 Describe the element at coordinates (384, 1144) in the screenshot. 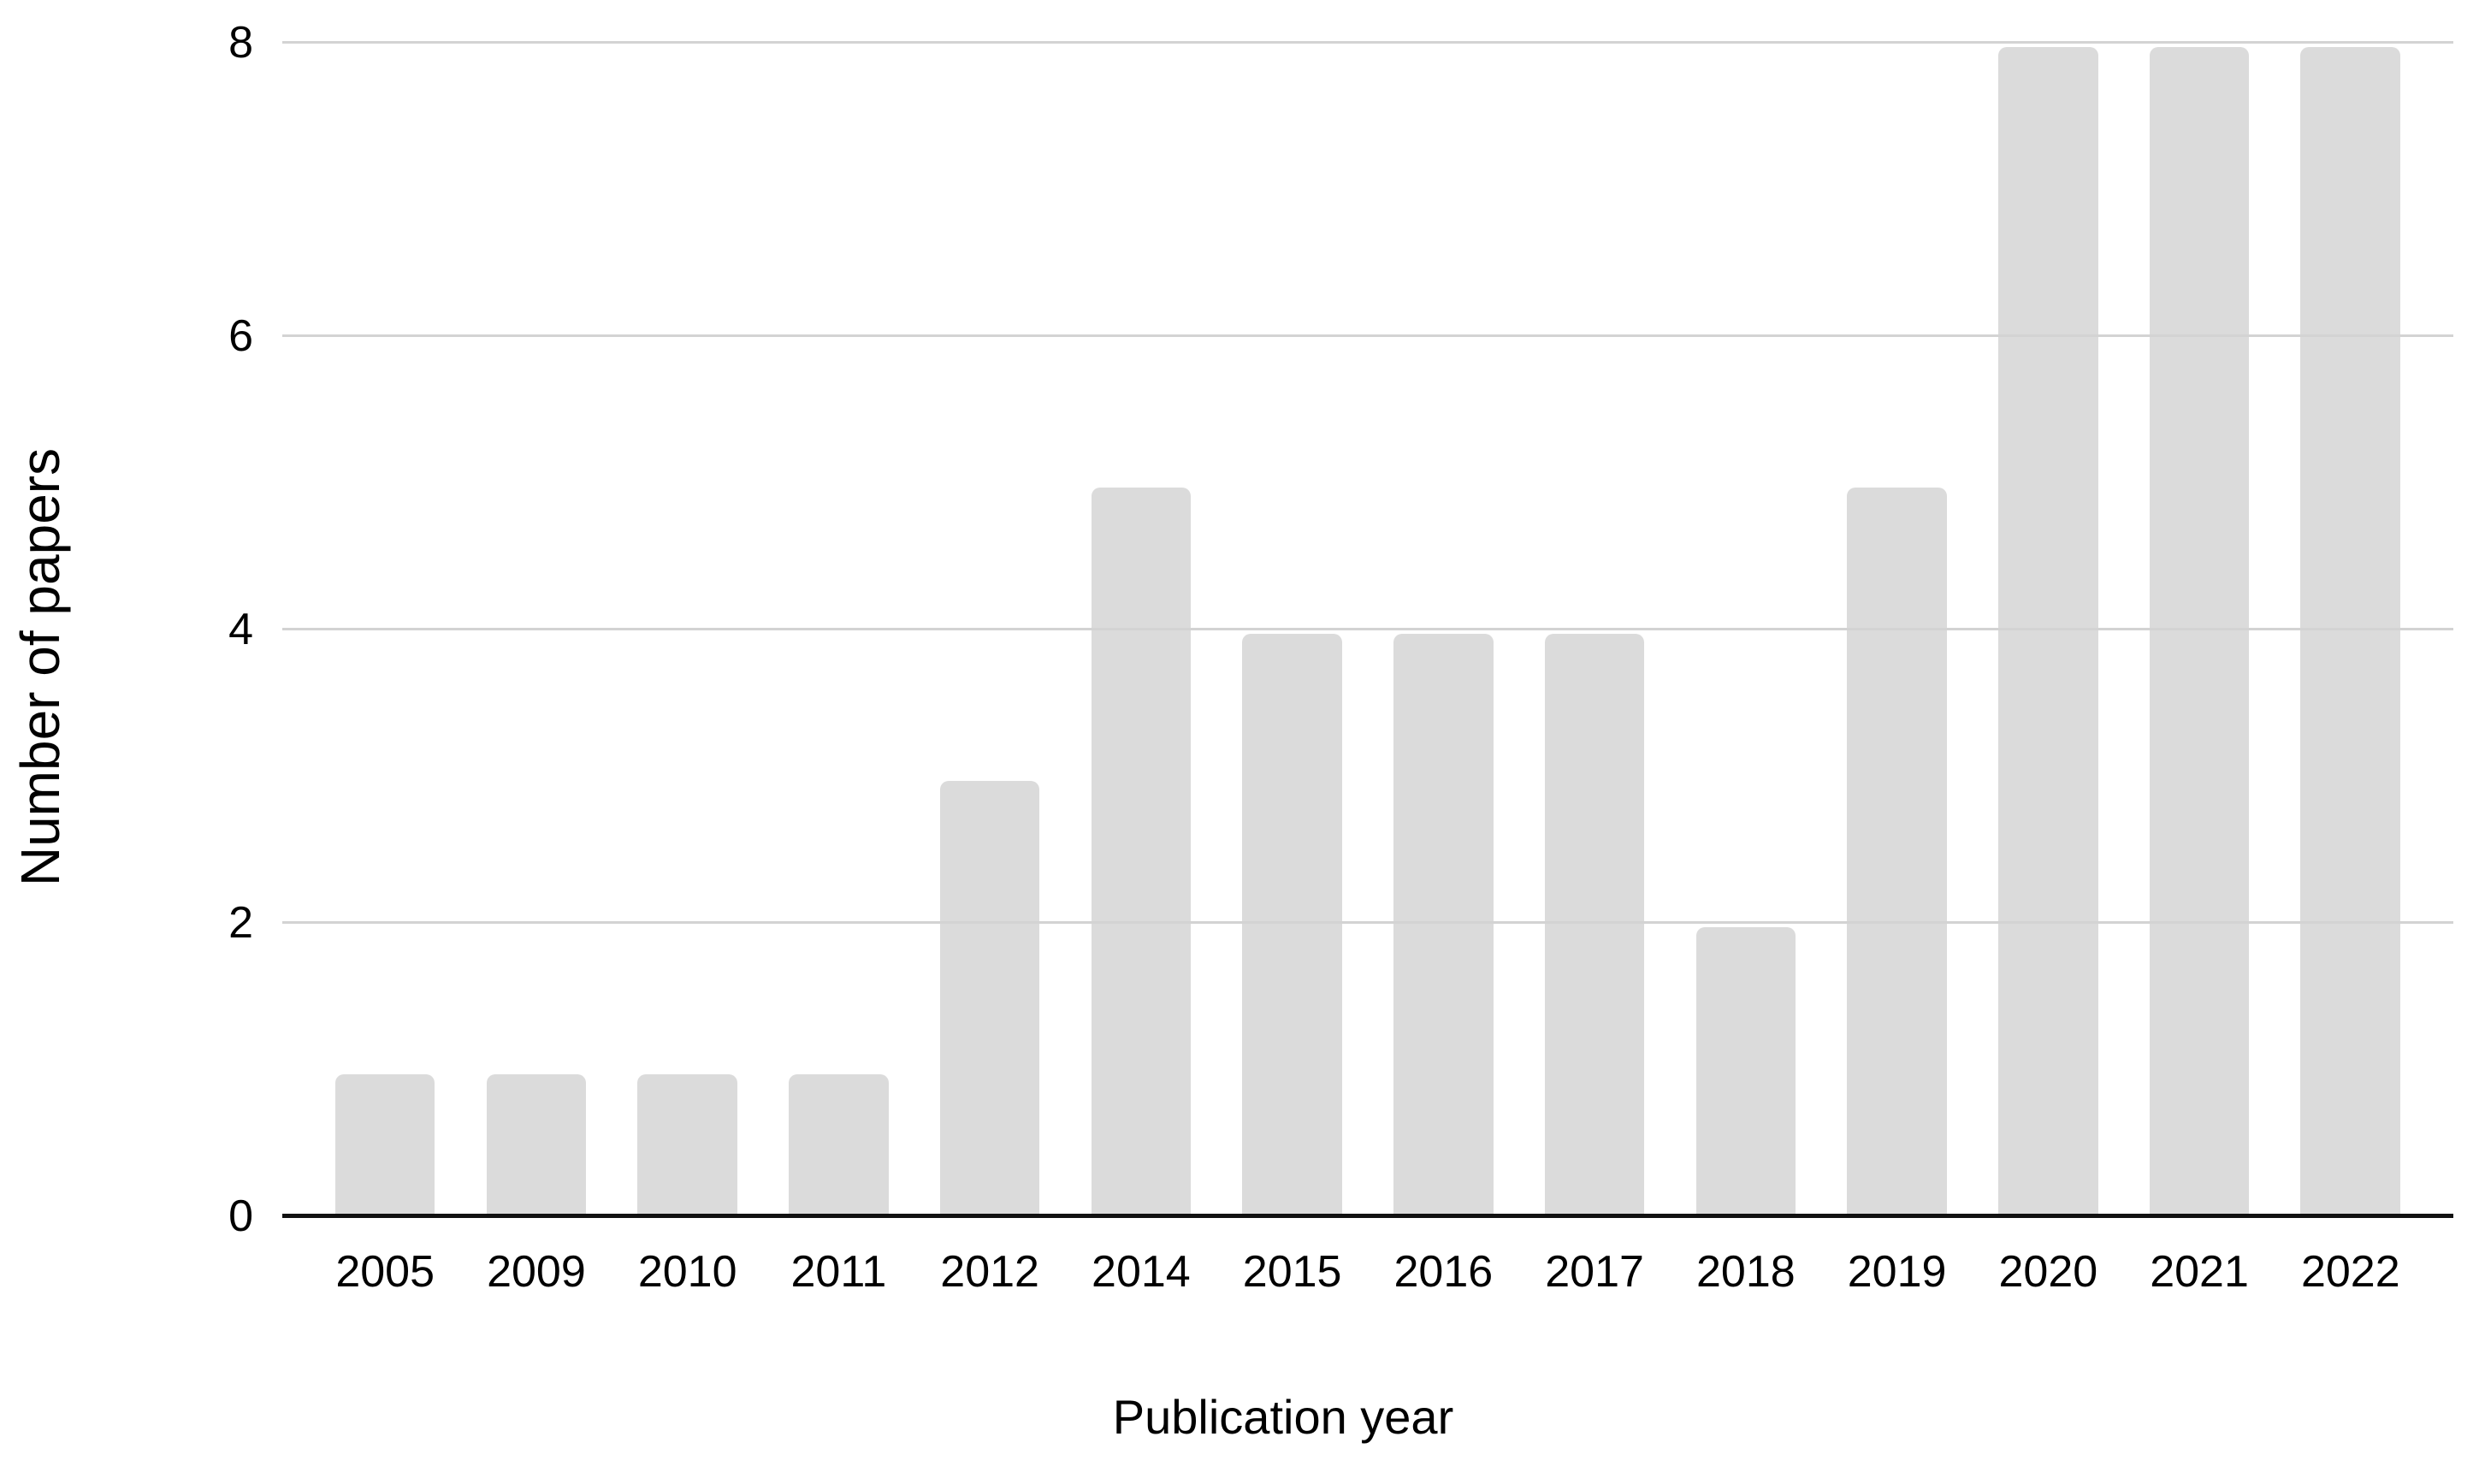

I see `bar-2005` at that location.